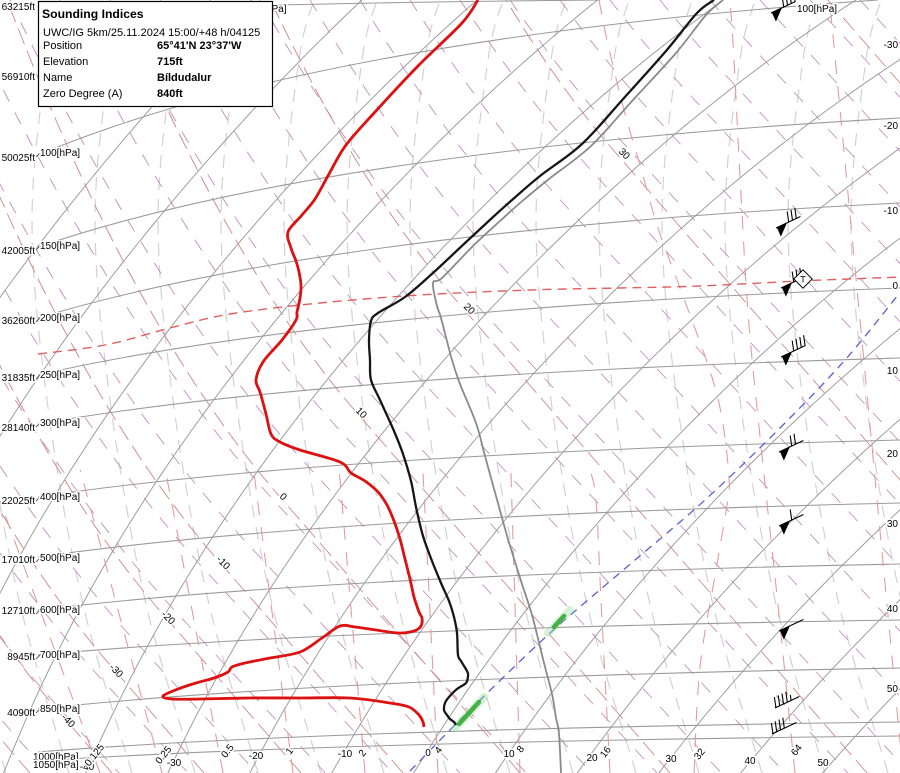  What do you see at coordinates (151, 33) in the screenshot?
I see `svg-text:UWC/IG 5km/25.11.2024 15:00/+4: UWC/IG 5km/25.11.2024 15:00/+48 h/04125` at bounding box center [151, 33].